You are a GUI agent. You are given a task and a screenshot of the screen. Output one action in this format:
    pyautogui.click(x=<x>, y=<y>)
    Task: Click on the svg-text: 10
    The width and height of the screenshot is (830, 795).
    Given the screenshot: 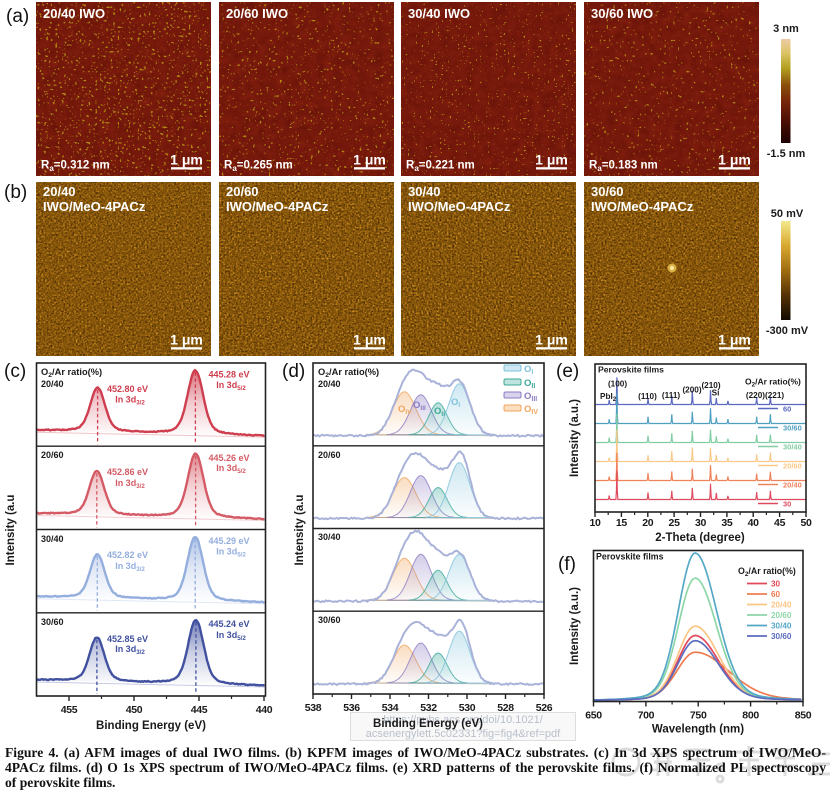 What is the action you would take?
    pyautogui.click(x=595, y=523)
    